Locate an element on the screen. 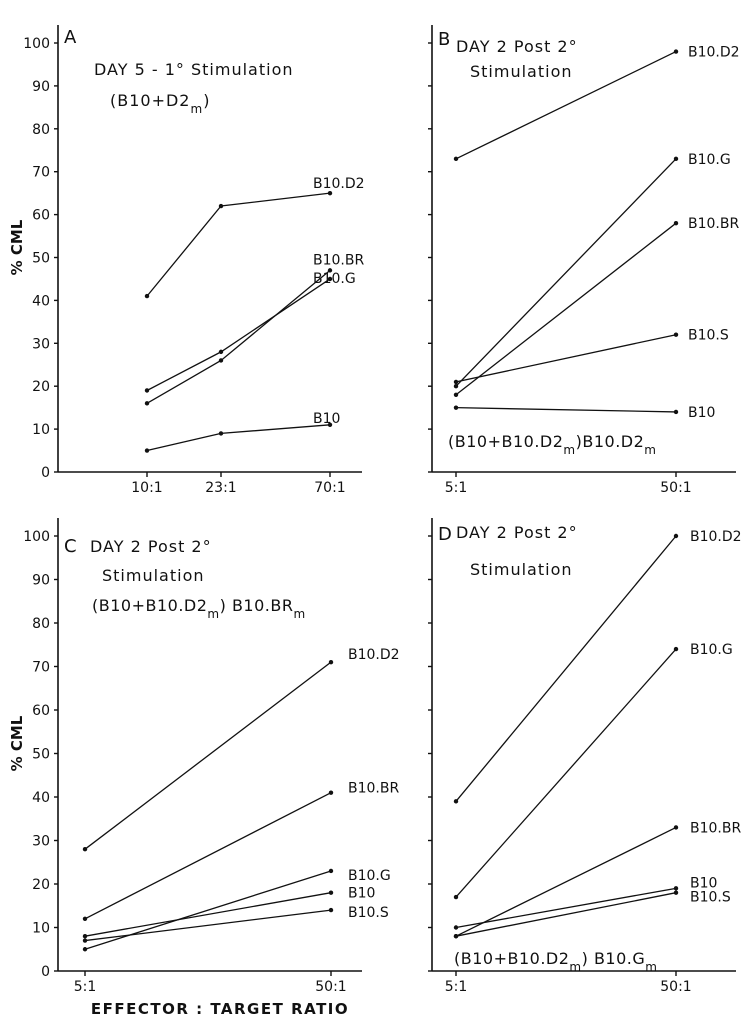 The width and height of the screenshot is (751, 1015). panel-letter: C is located at coordinates (70, 546).